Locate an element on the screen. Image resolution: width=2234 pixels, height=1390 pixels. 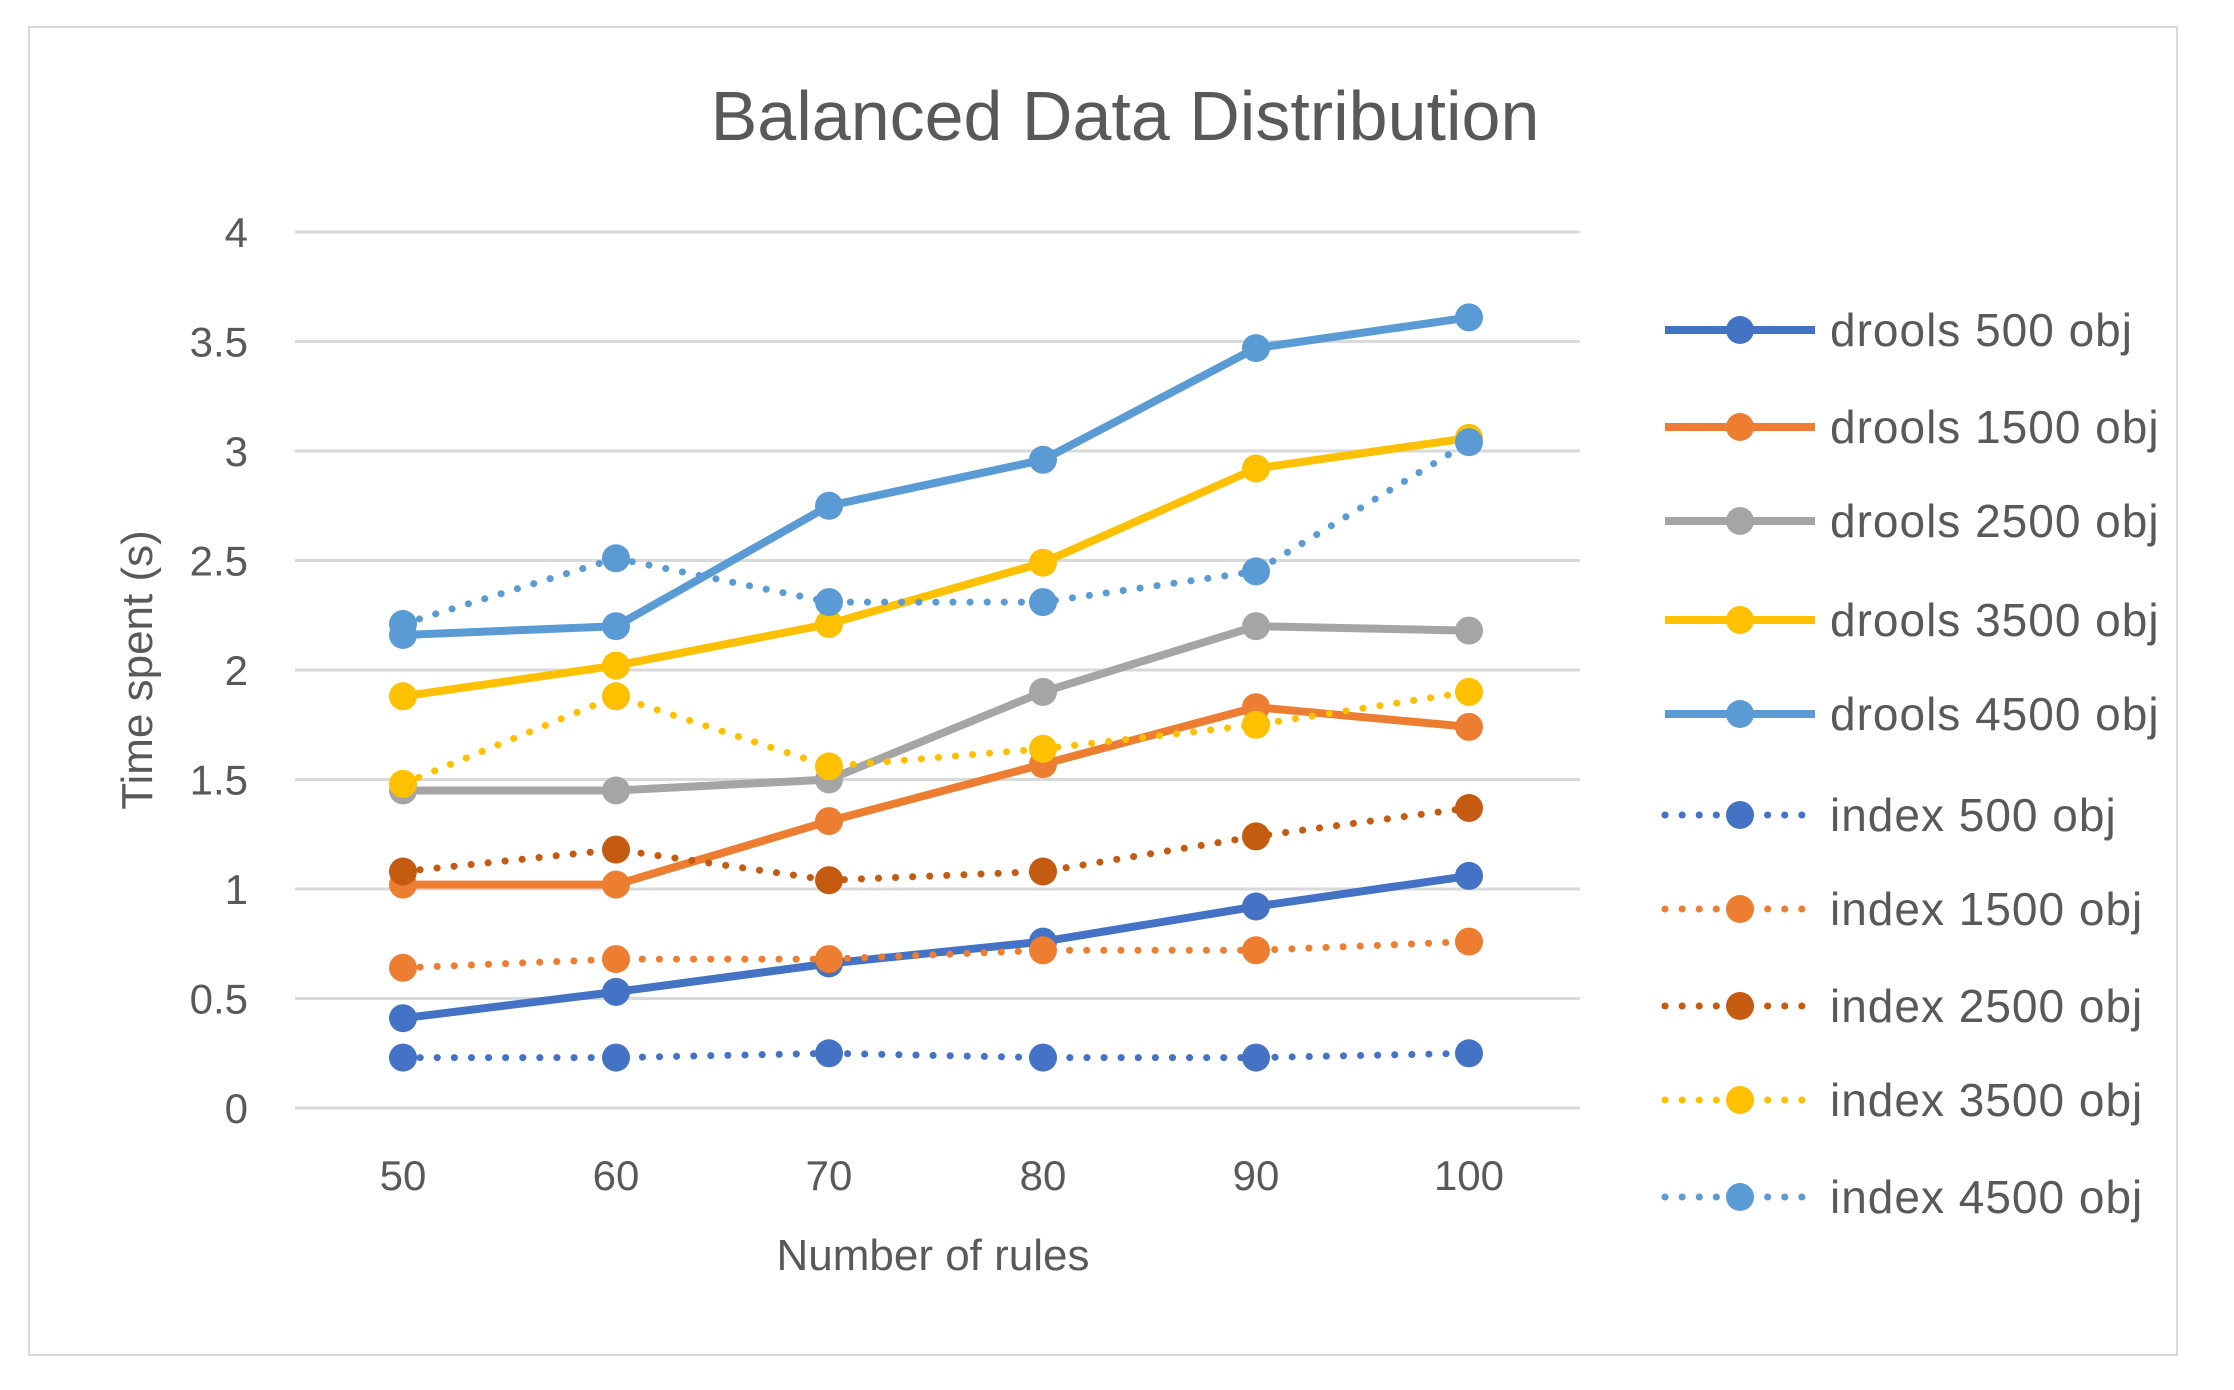
x-tick-label: 90 is located at coordinates (1256, 1175).